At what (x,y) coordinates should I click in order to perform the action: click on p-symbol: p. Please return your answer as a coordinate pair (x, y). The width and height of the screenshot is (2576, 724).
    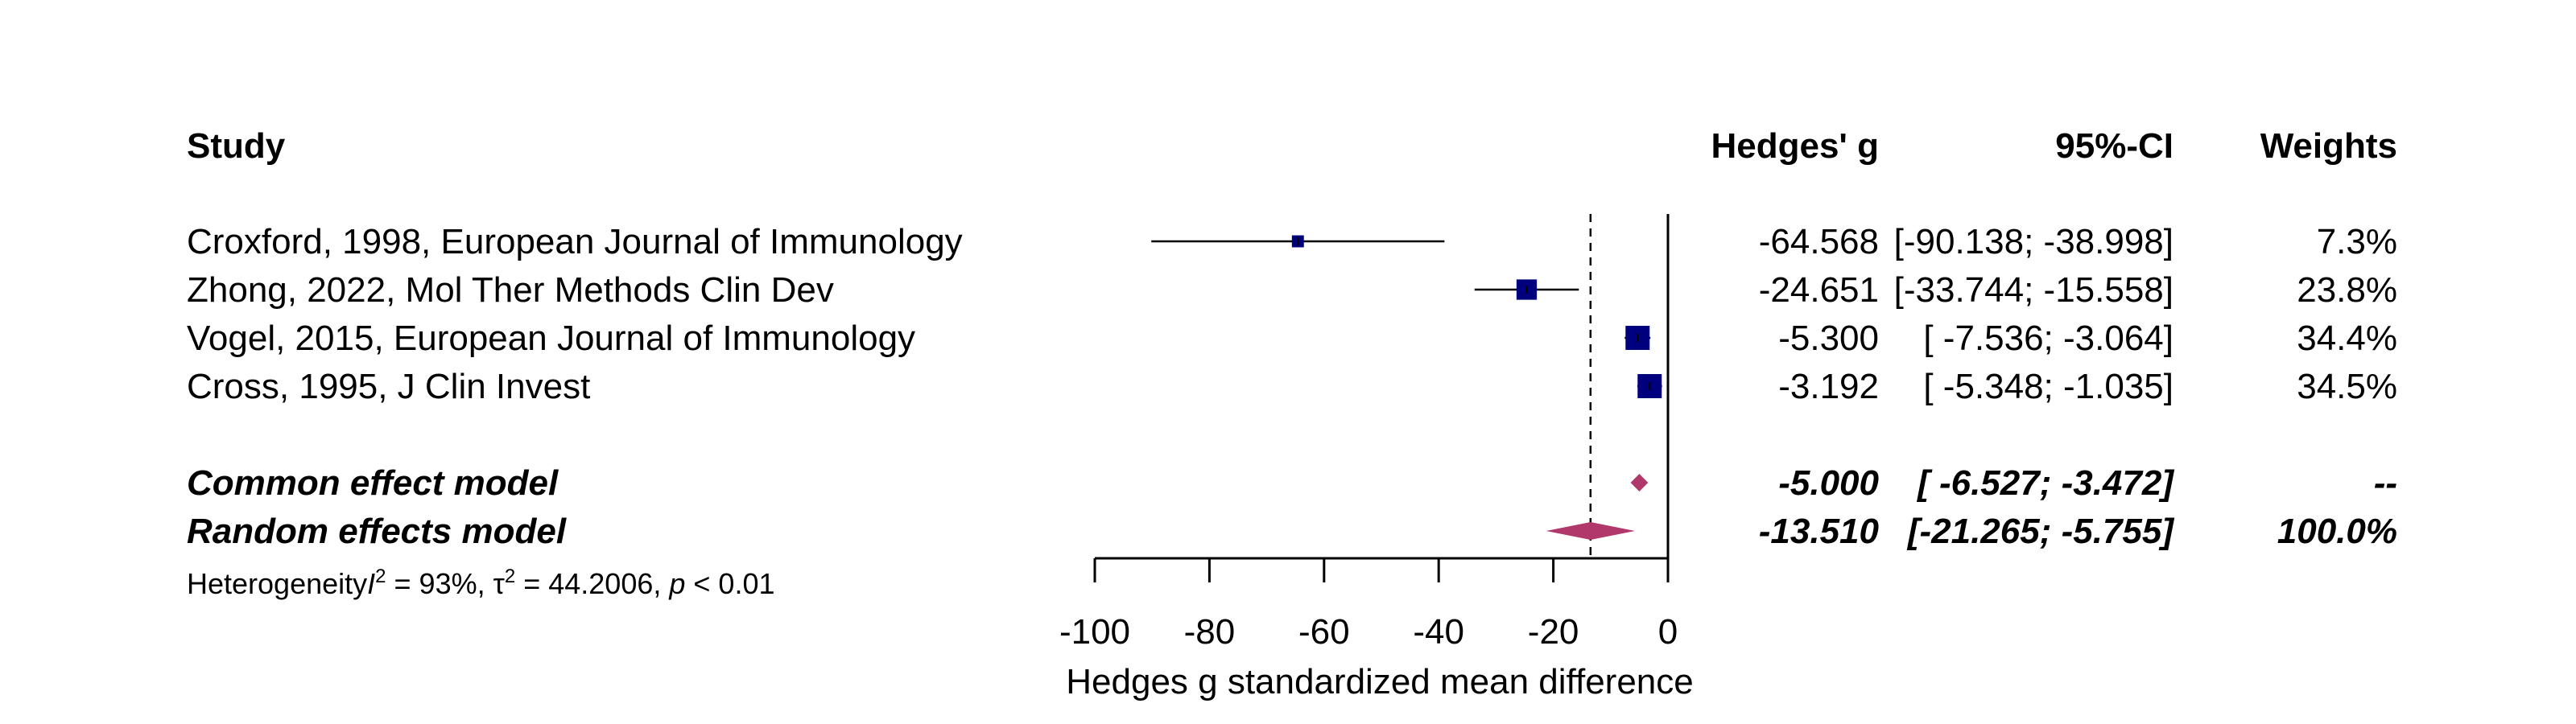
    Looking at the image, I should click on (676, 583).